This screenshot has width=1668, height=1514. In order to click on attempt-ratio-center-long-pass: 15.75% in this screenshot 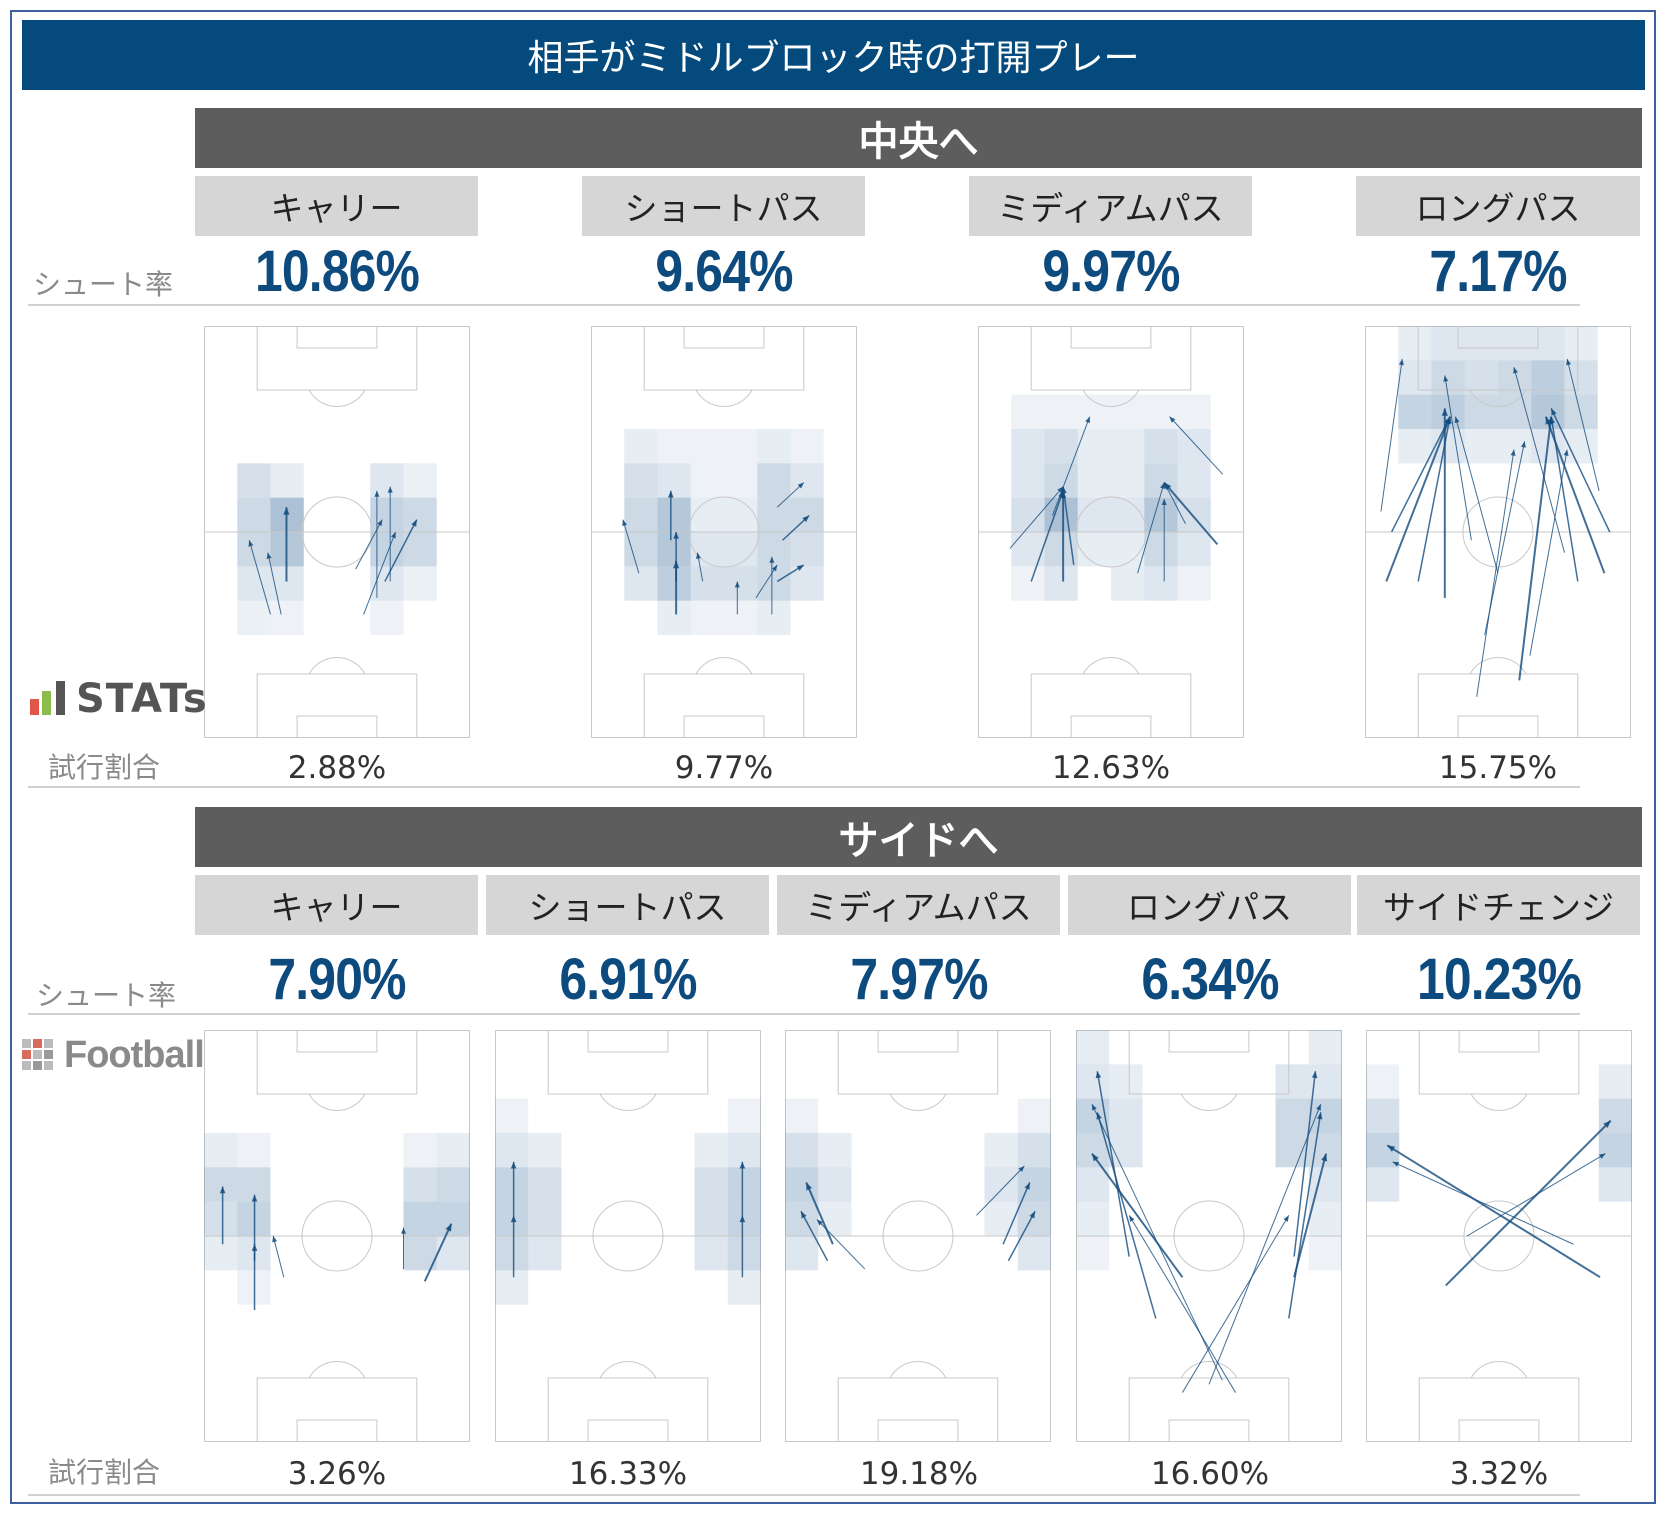, I will do `click(1498, 768)`.